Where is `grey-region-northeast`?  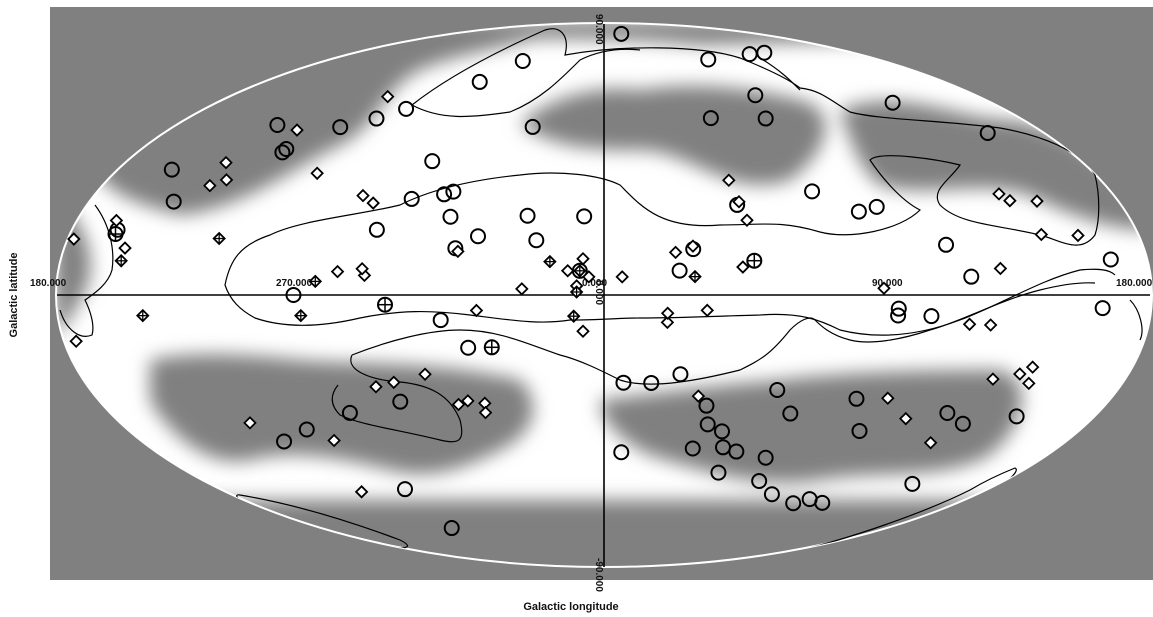 grey-region-northeast is located at coordinates (995, 165).